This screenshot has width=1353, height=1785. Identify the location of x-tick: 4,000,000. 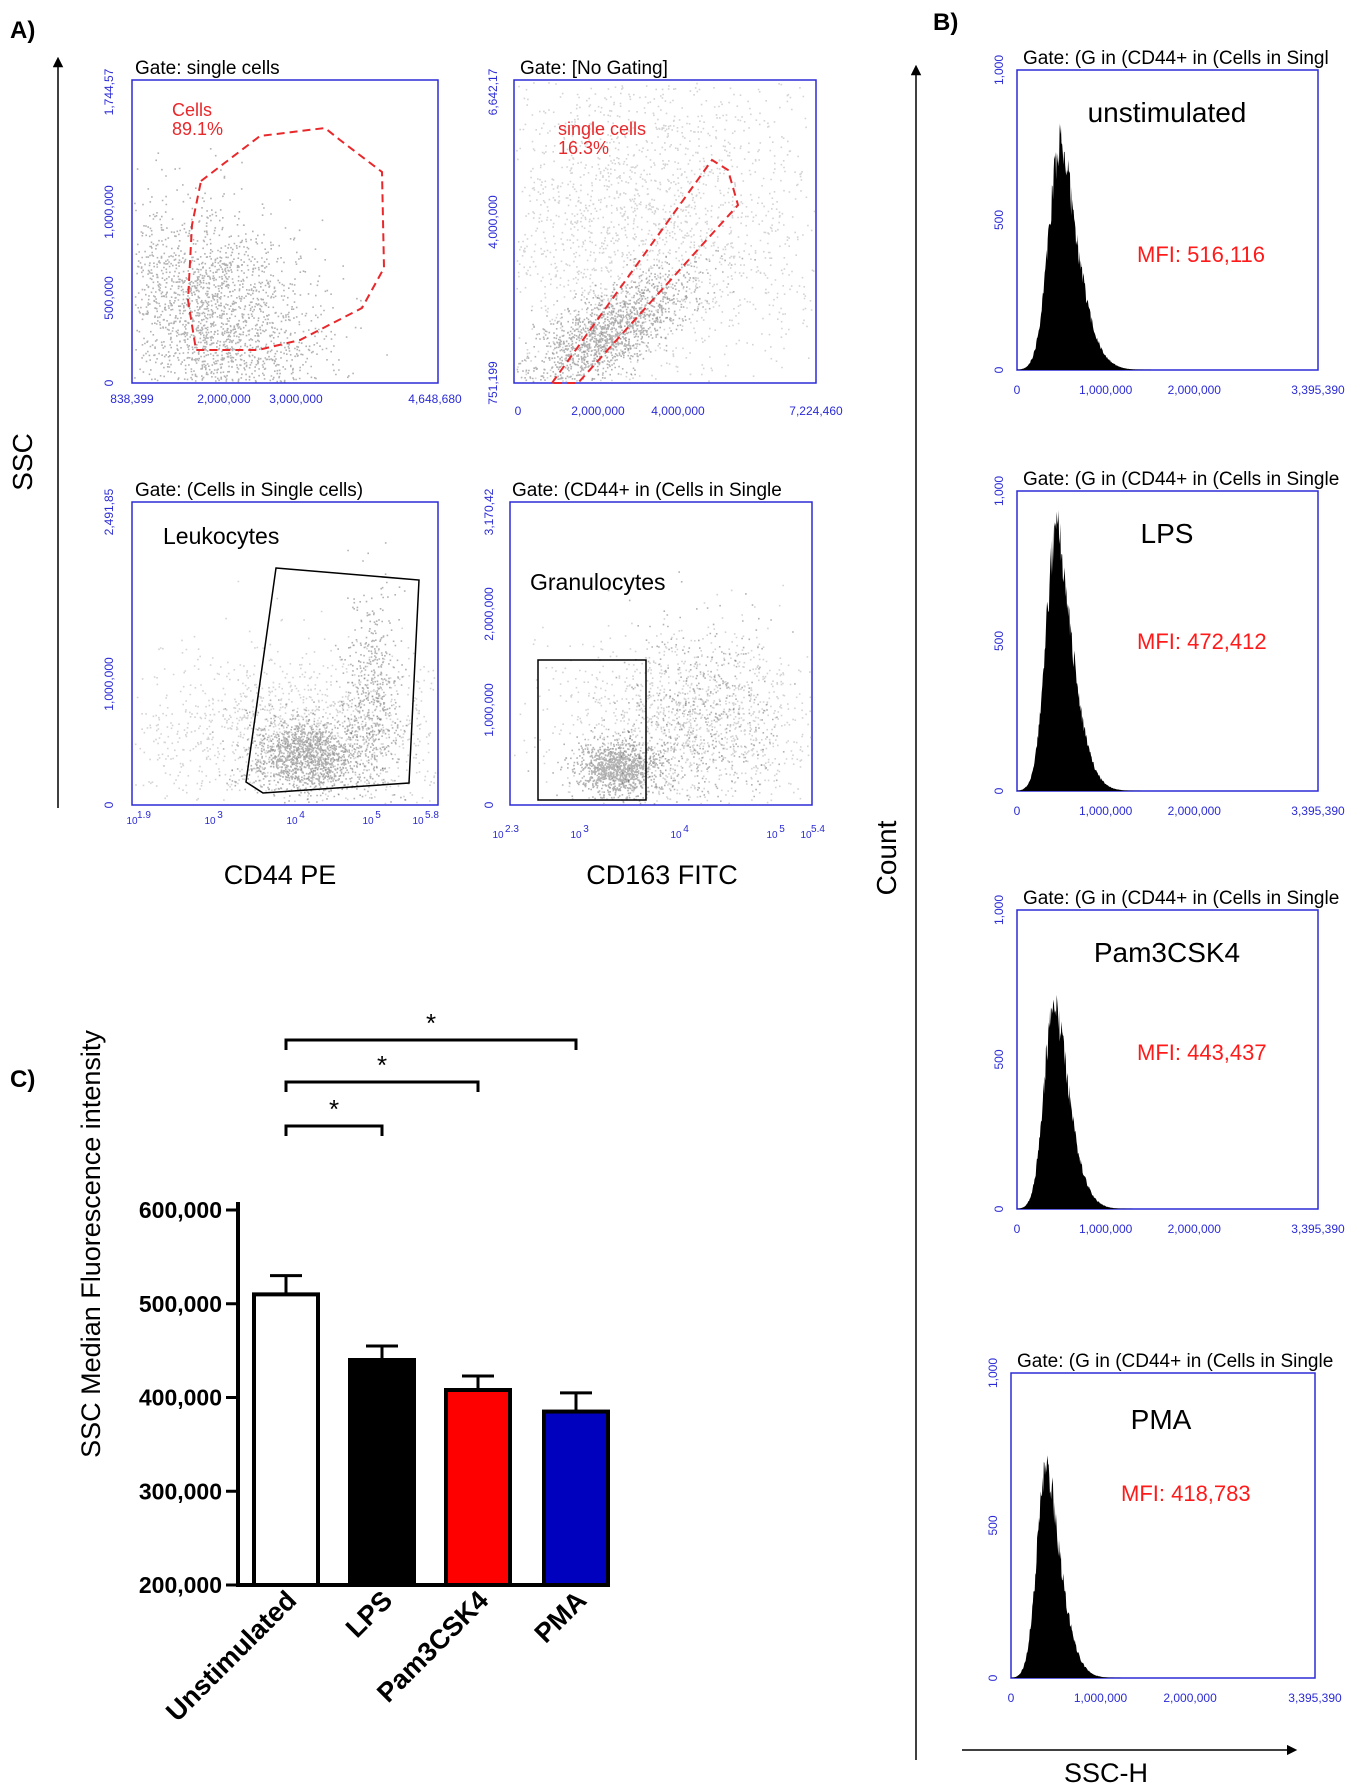
(678, 411).